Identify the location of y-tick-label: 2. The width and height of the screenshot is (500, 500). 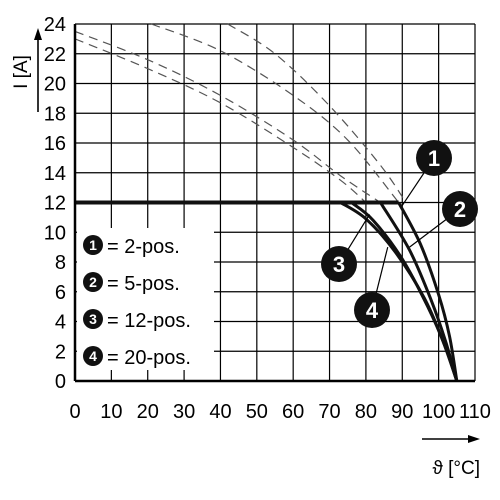
(60, 352).